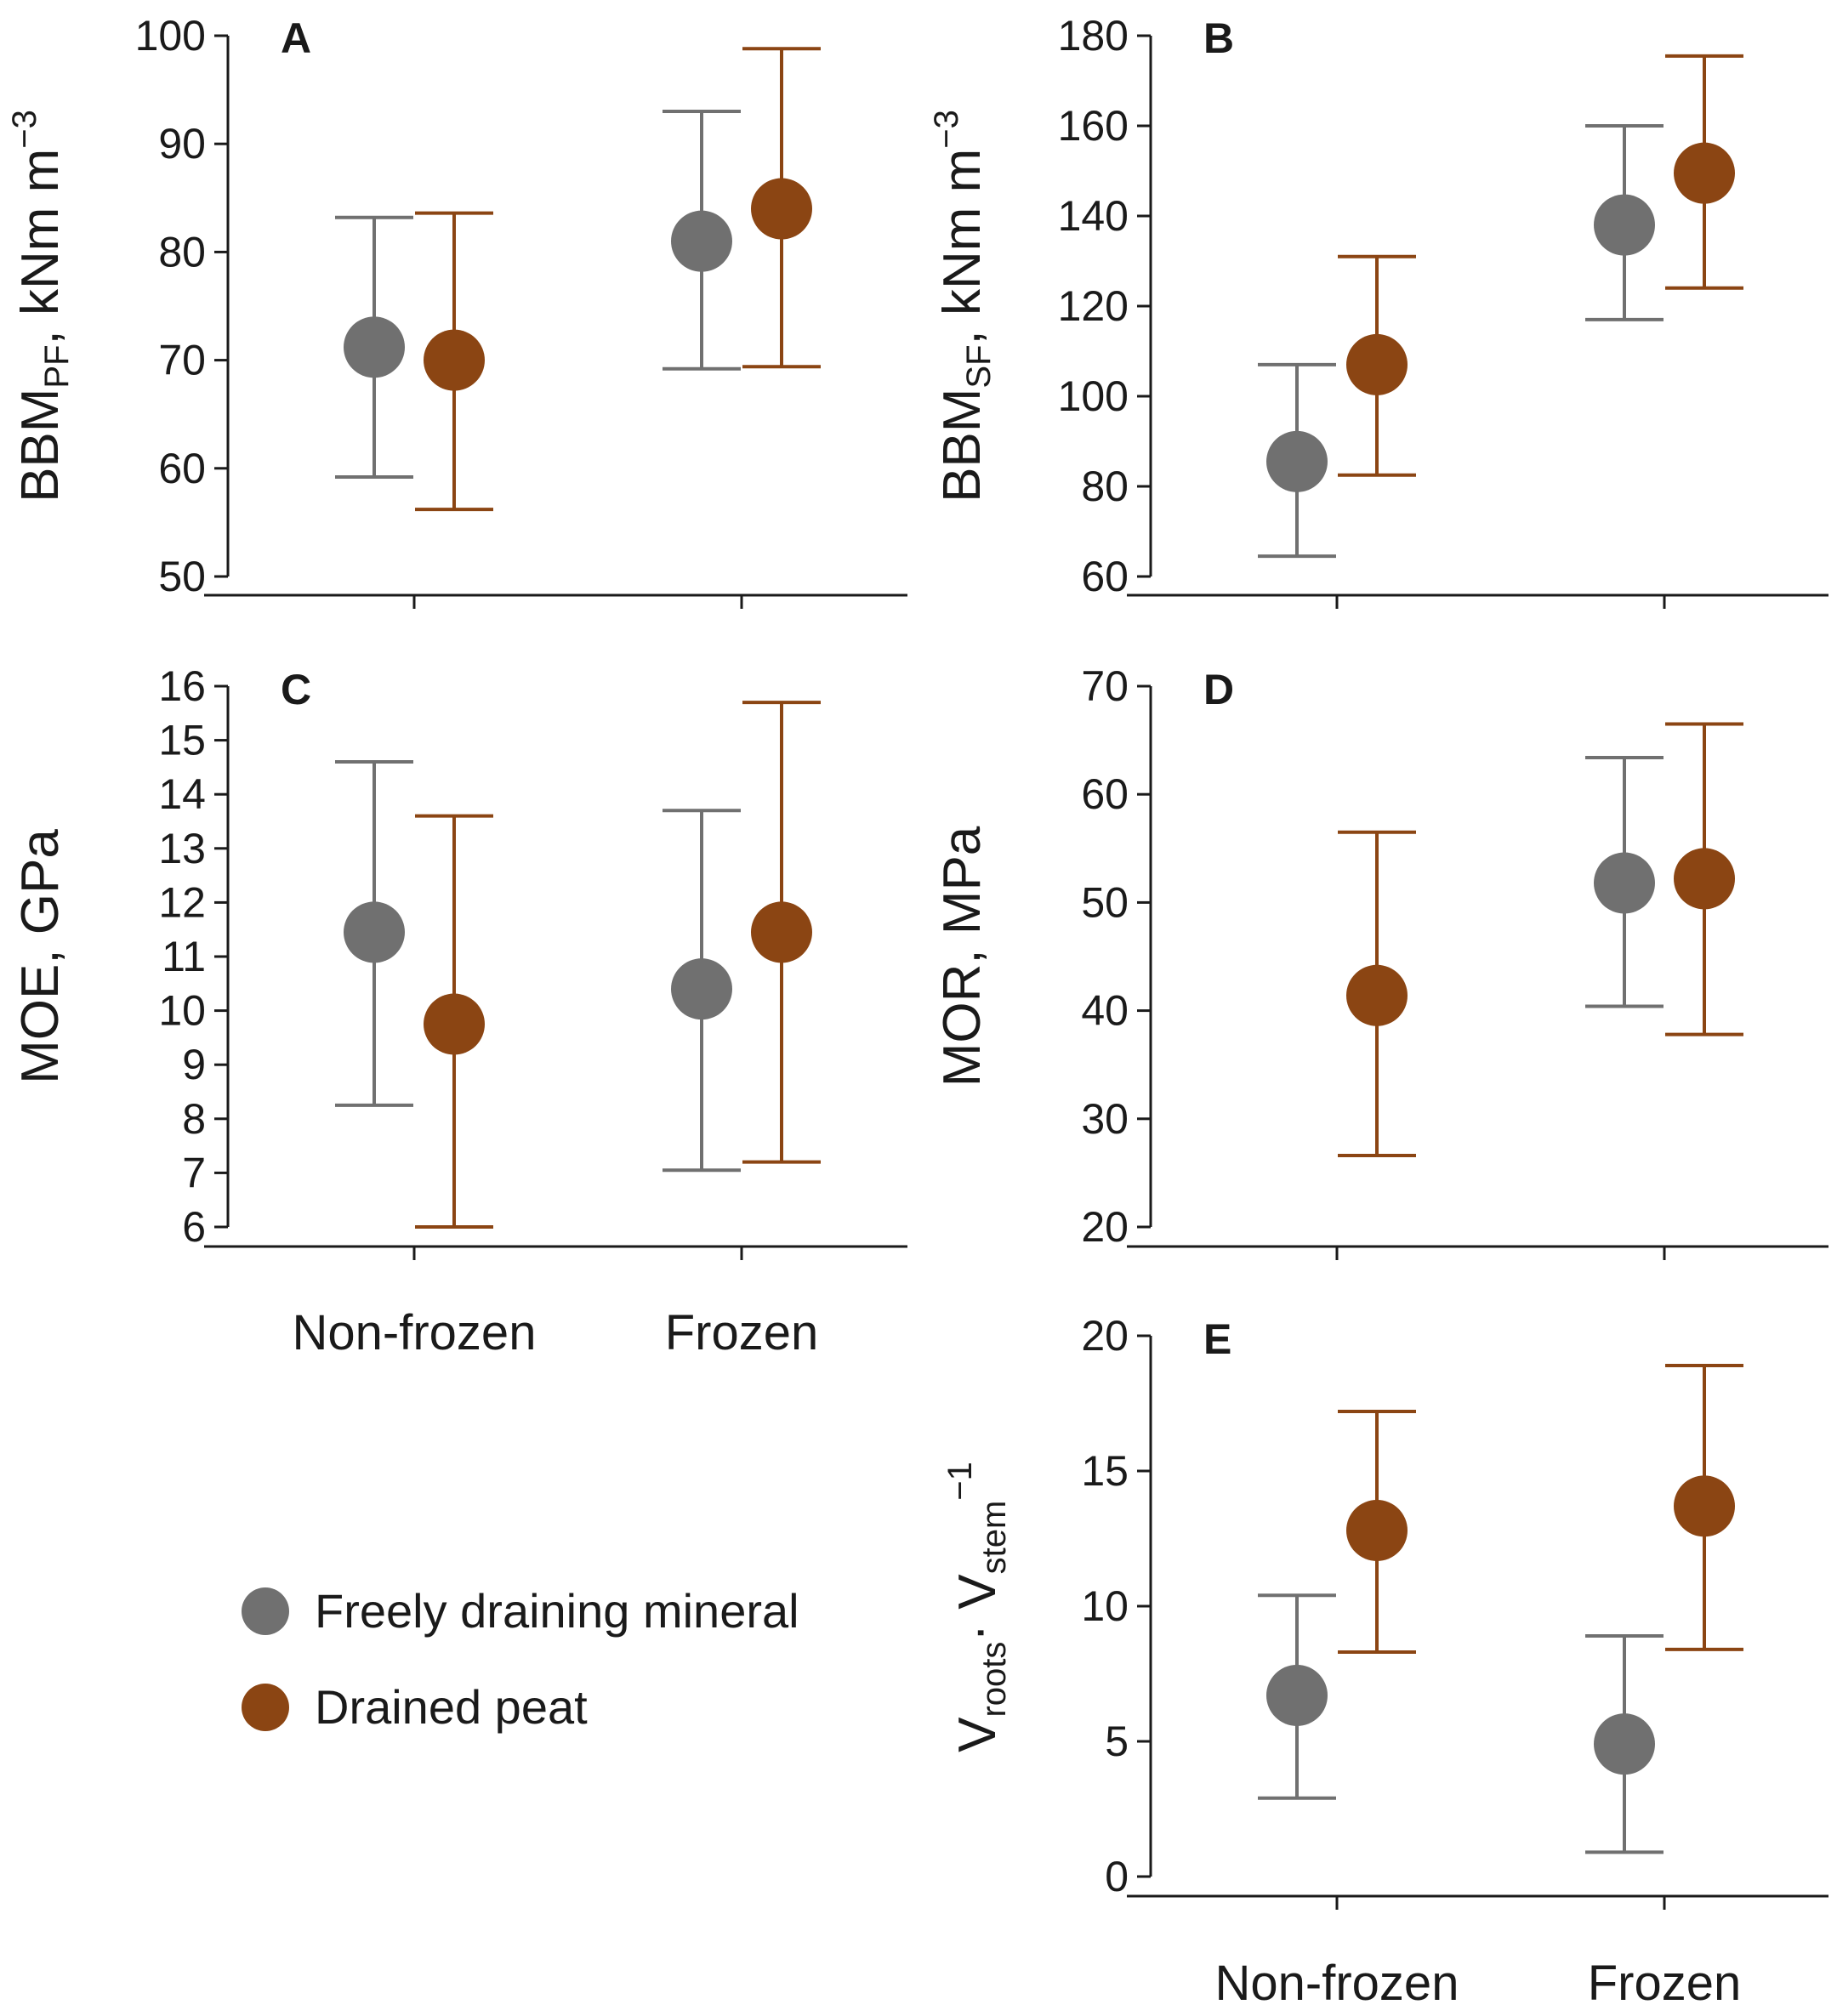  I want to click on panel-d: 20 30 40 50 60 70 D MOR, MPa, so click(1380, 961).